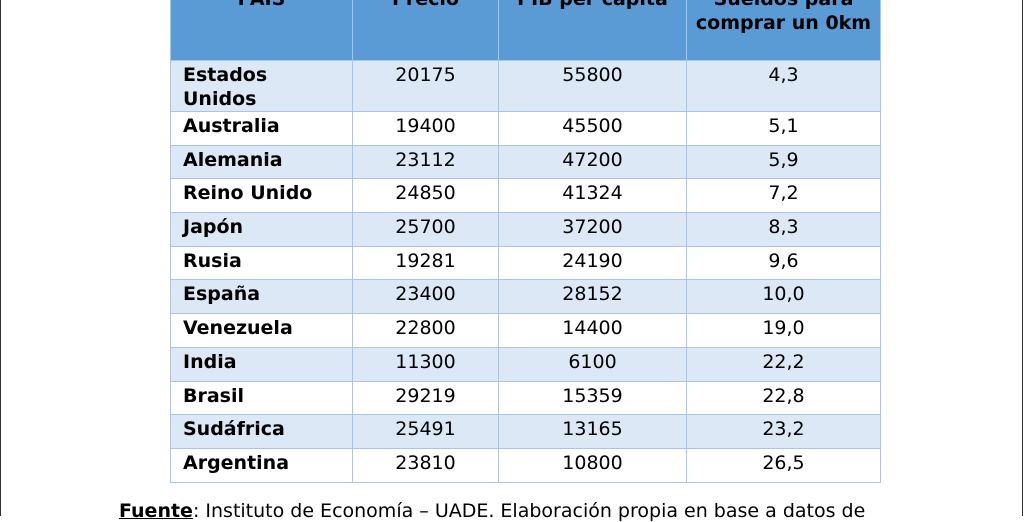 The height and width of the screenshot is (522, 1024). Describe the element at coordinates (156, 511) in the screenshot. I see `source-label: Fuente` at that location.